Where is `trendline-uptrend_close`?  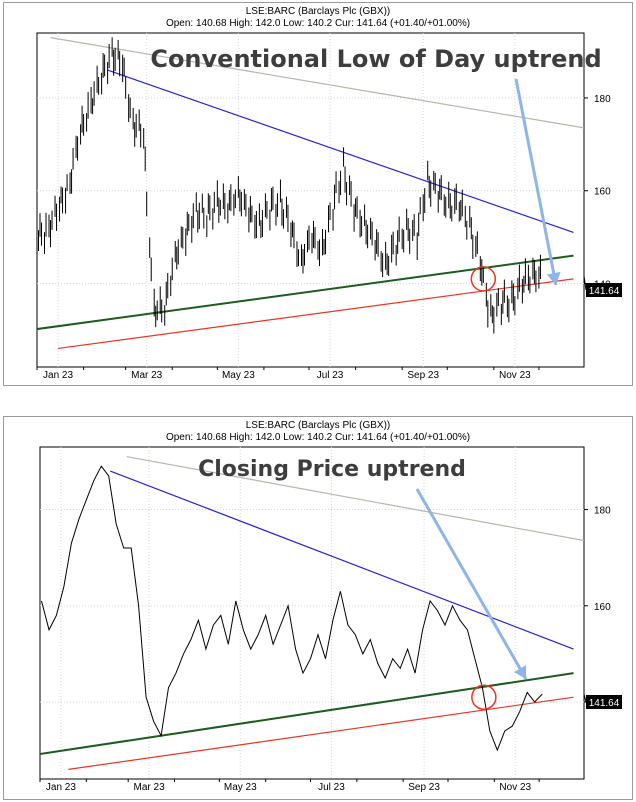
trendline-uptrend_close is located at coordinates (307, 714).